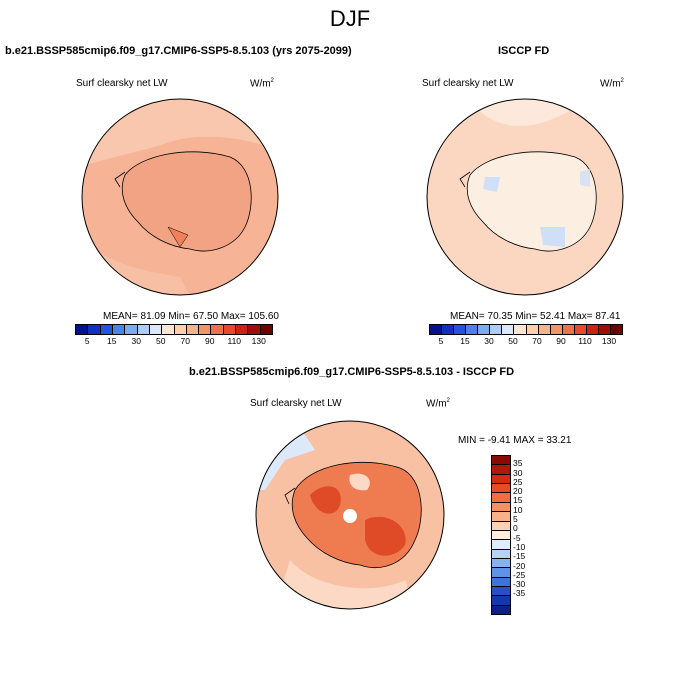 The image size is (700, 700). What do you see at coordinates (122, 83) in the screenshot?
I see `panel1-variable: Surf clearsky net LW` at bounding box center [122, 83].